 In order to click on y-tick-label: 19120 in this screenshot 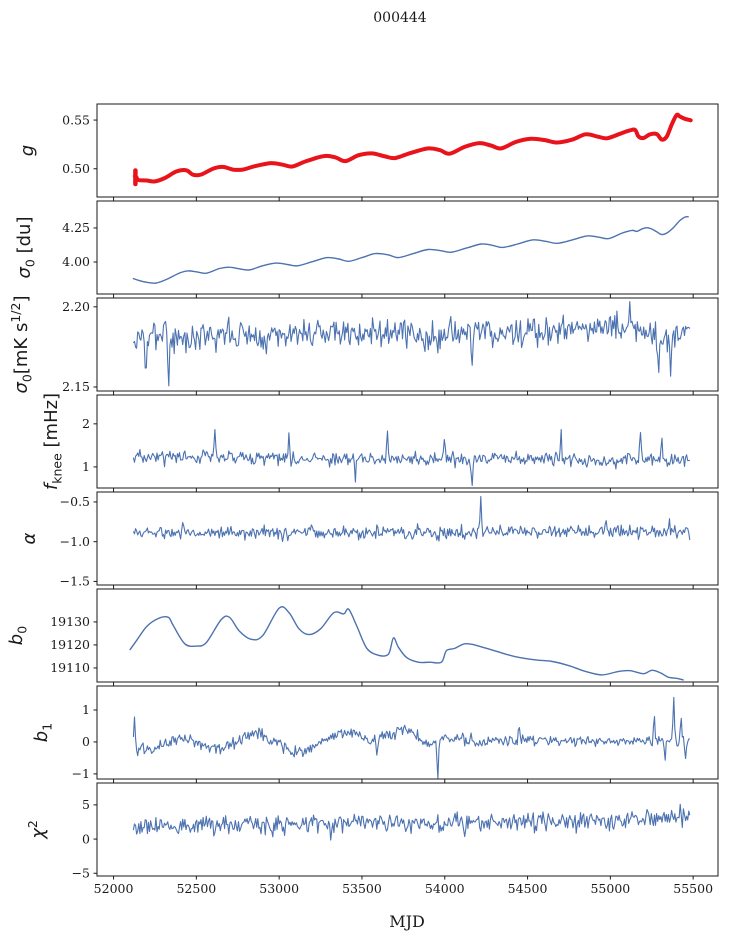, I will do `click(70, 644)`.